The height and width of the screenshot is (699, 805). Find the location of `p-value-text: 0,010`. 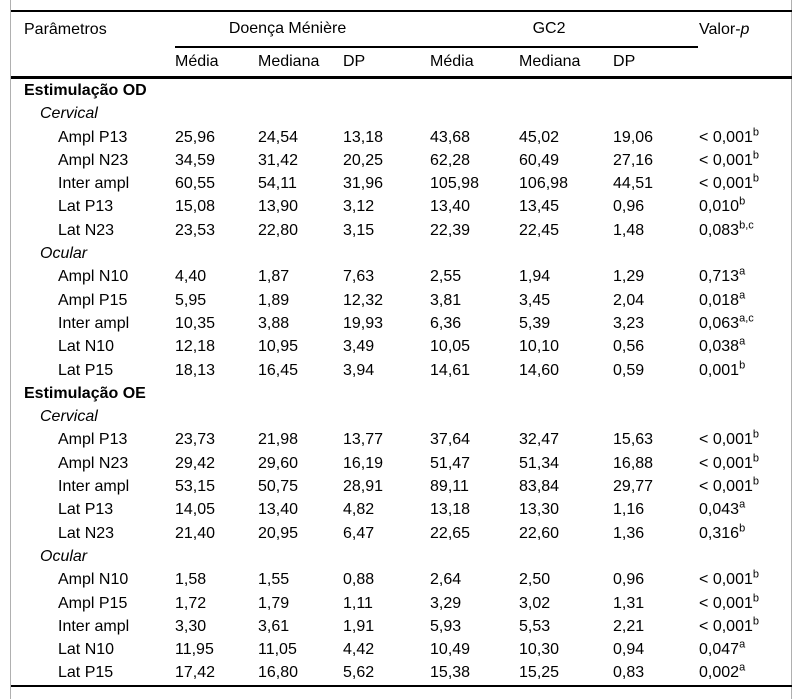

p-value-text: 0,010 is located at coordinates (719, 207).